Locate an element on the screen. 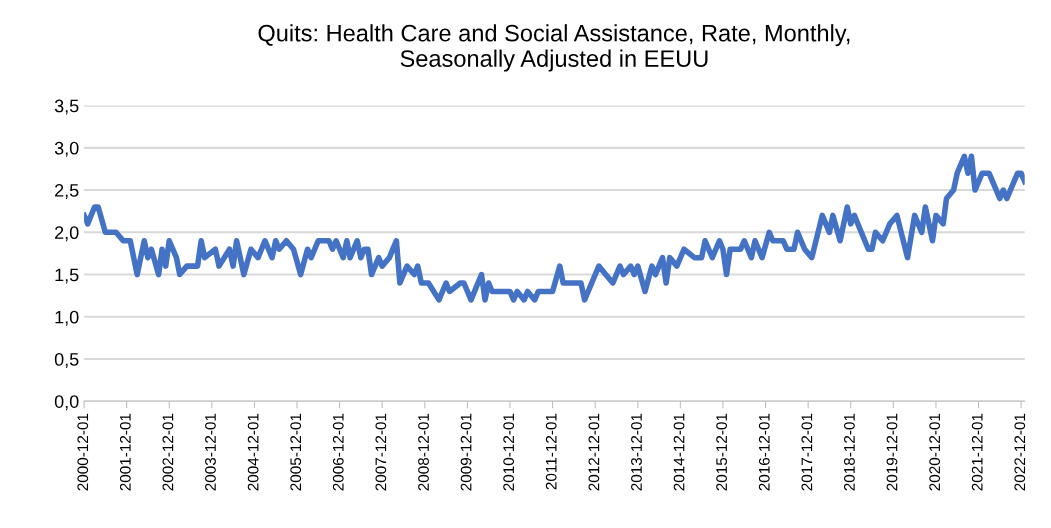 The width and height of the screenshot is (1051, 528). y-tick-label: 2,5 is located at coordinates (67, 191).